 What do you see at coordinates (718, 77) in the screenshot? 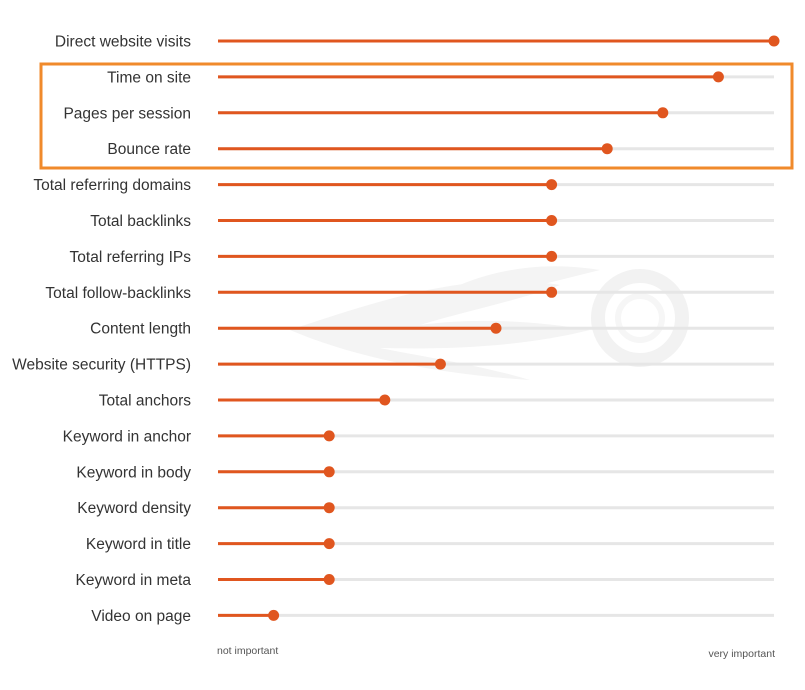
I see `value-dot-time-on-site` at bounding box center [718, 77].